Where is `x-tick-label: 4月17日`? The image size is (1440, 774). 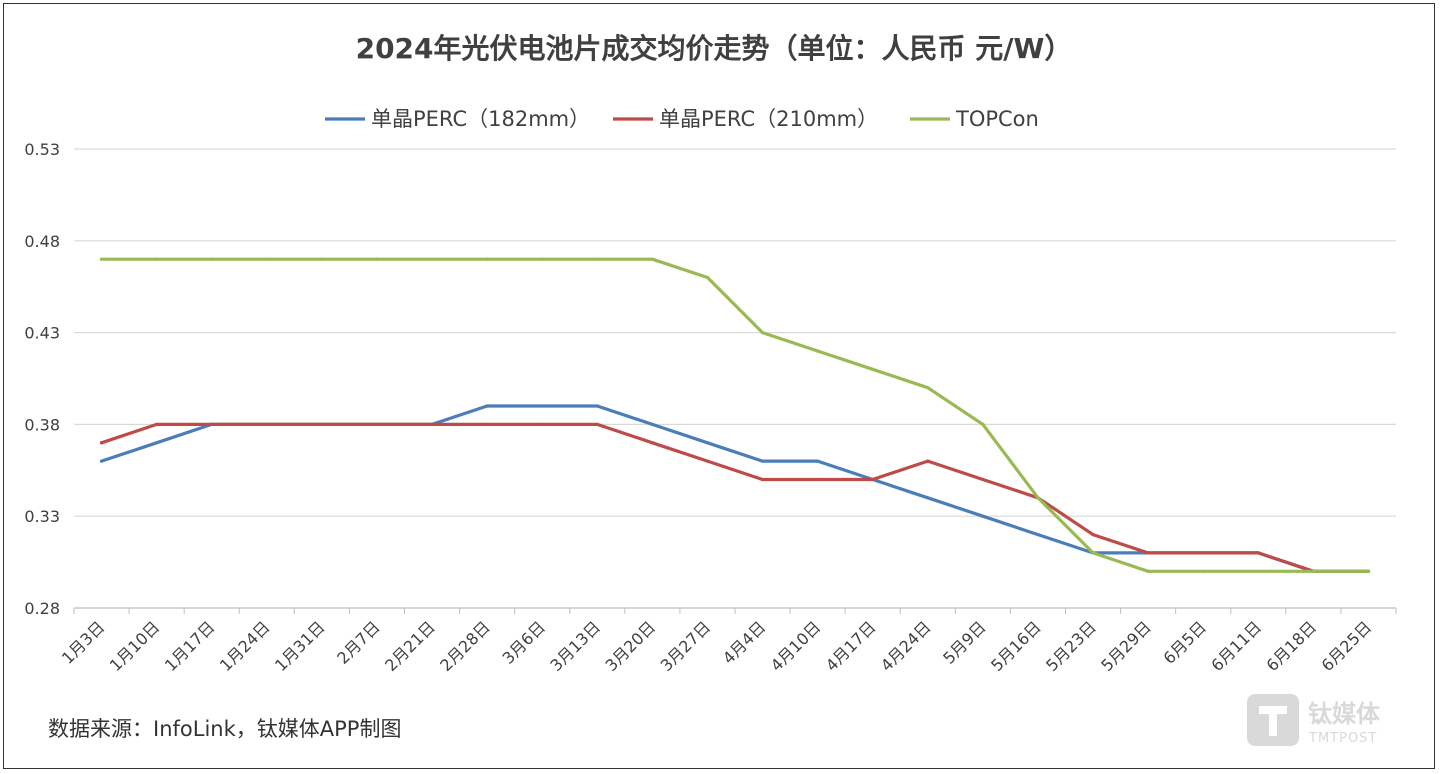 x-tick-label: 4月17日 is located at coordinates (851, 646).